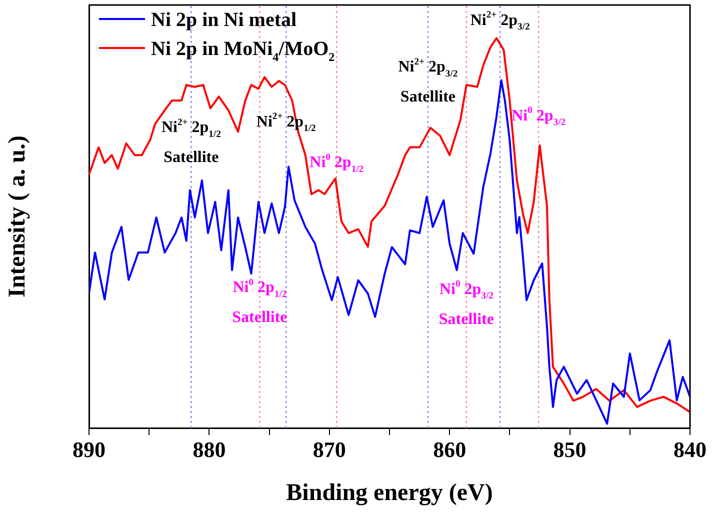 This screenshot has width=714, height=512. I want to click on x-tick-label: 850, so click(569, 449).